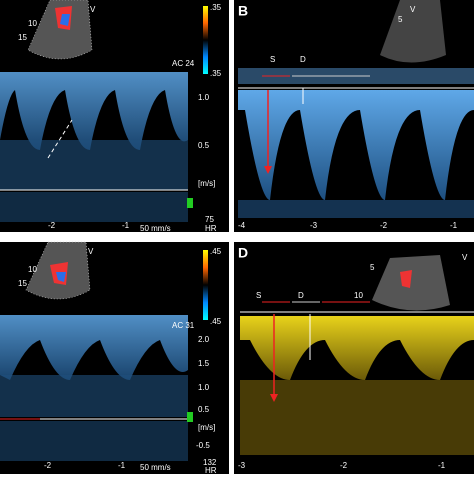 The width and height of the screenshot is (474, 479). Describe the element at coordinates (204, 339) in the screenshot. I see `axis-label: 2.0` at that location.